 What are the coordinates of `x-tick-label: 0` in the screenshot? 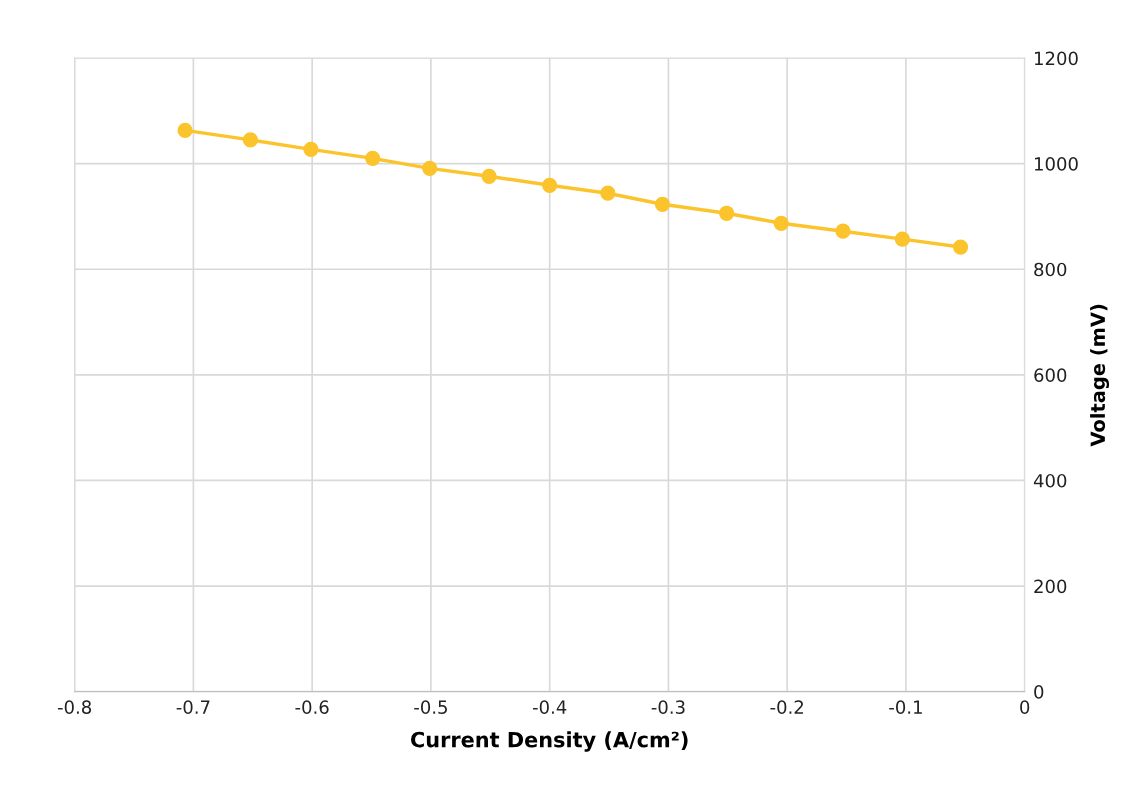 It's located at (1025, 707).